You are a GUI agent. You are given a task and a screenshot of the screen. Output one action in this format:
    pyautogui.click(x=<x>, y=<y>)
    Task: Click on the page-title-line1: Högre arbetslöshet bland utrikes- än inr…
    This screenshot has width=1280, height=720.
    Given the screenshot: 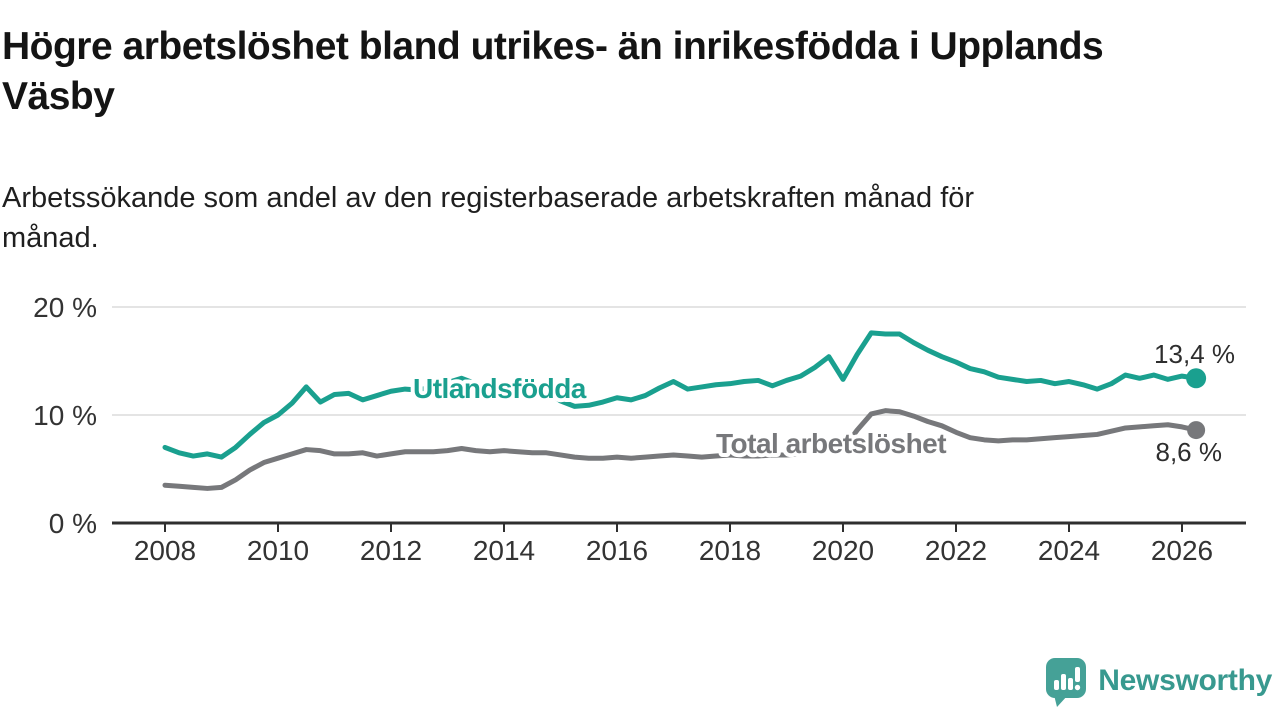 What is the action you would take?
    pyautogui.click(x=553, y=46)
    